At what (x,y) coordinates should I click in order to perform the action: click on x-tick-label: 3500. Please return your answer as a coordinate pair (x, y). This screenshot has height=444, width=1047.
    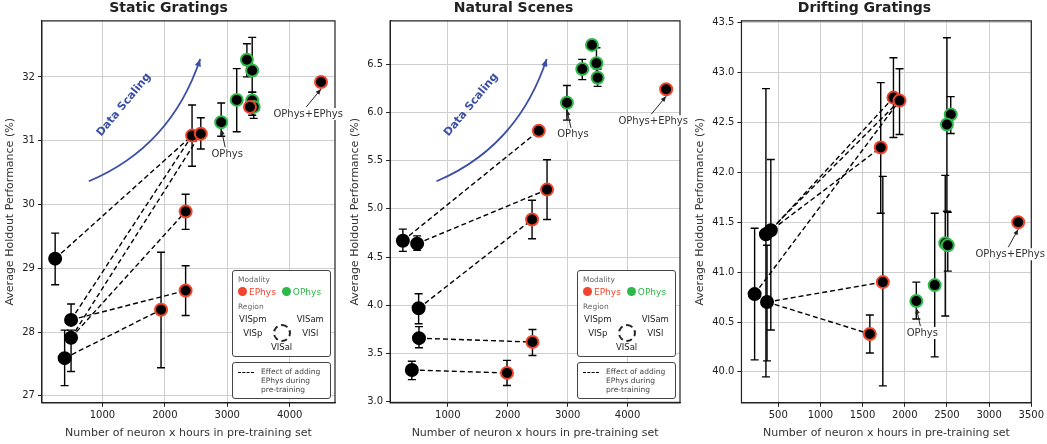
    Looking at the image, I should click on (1031, 415).